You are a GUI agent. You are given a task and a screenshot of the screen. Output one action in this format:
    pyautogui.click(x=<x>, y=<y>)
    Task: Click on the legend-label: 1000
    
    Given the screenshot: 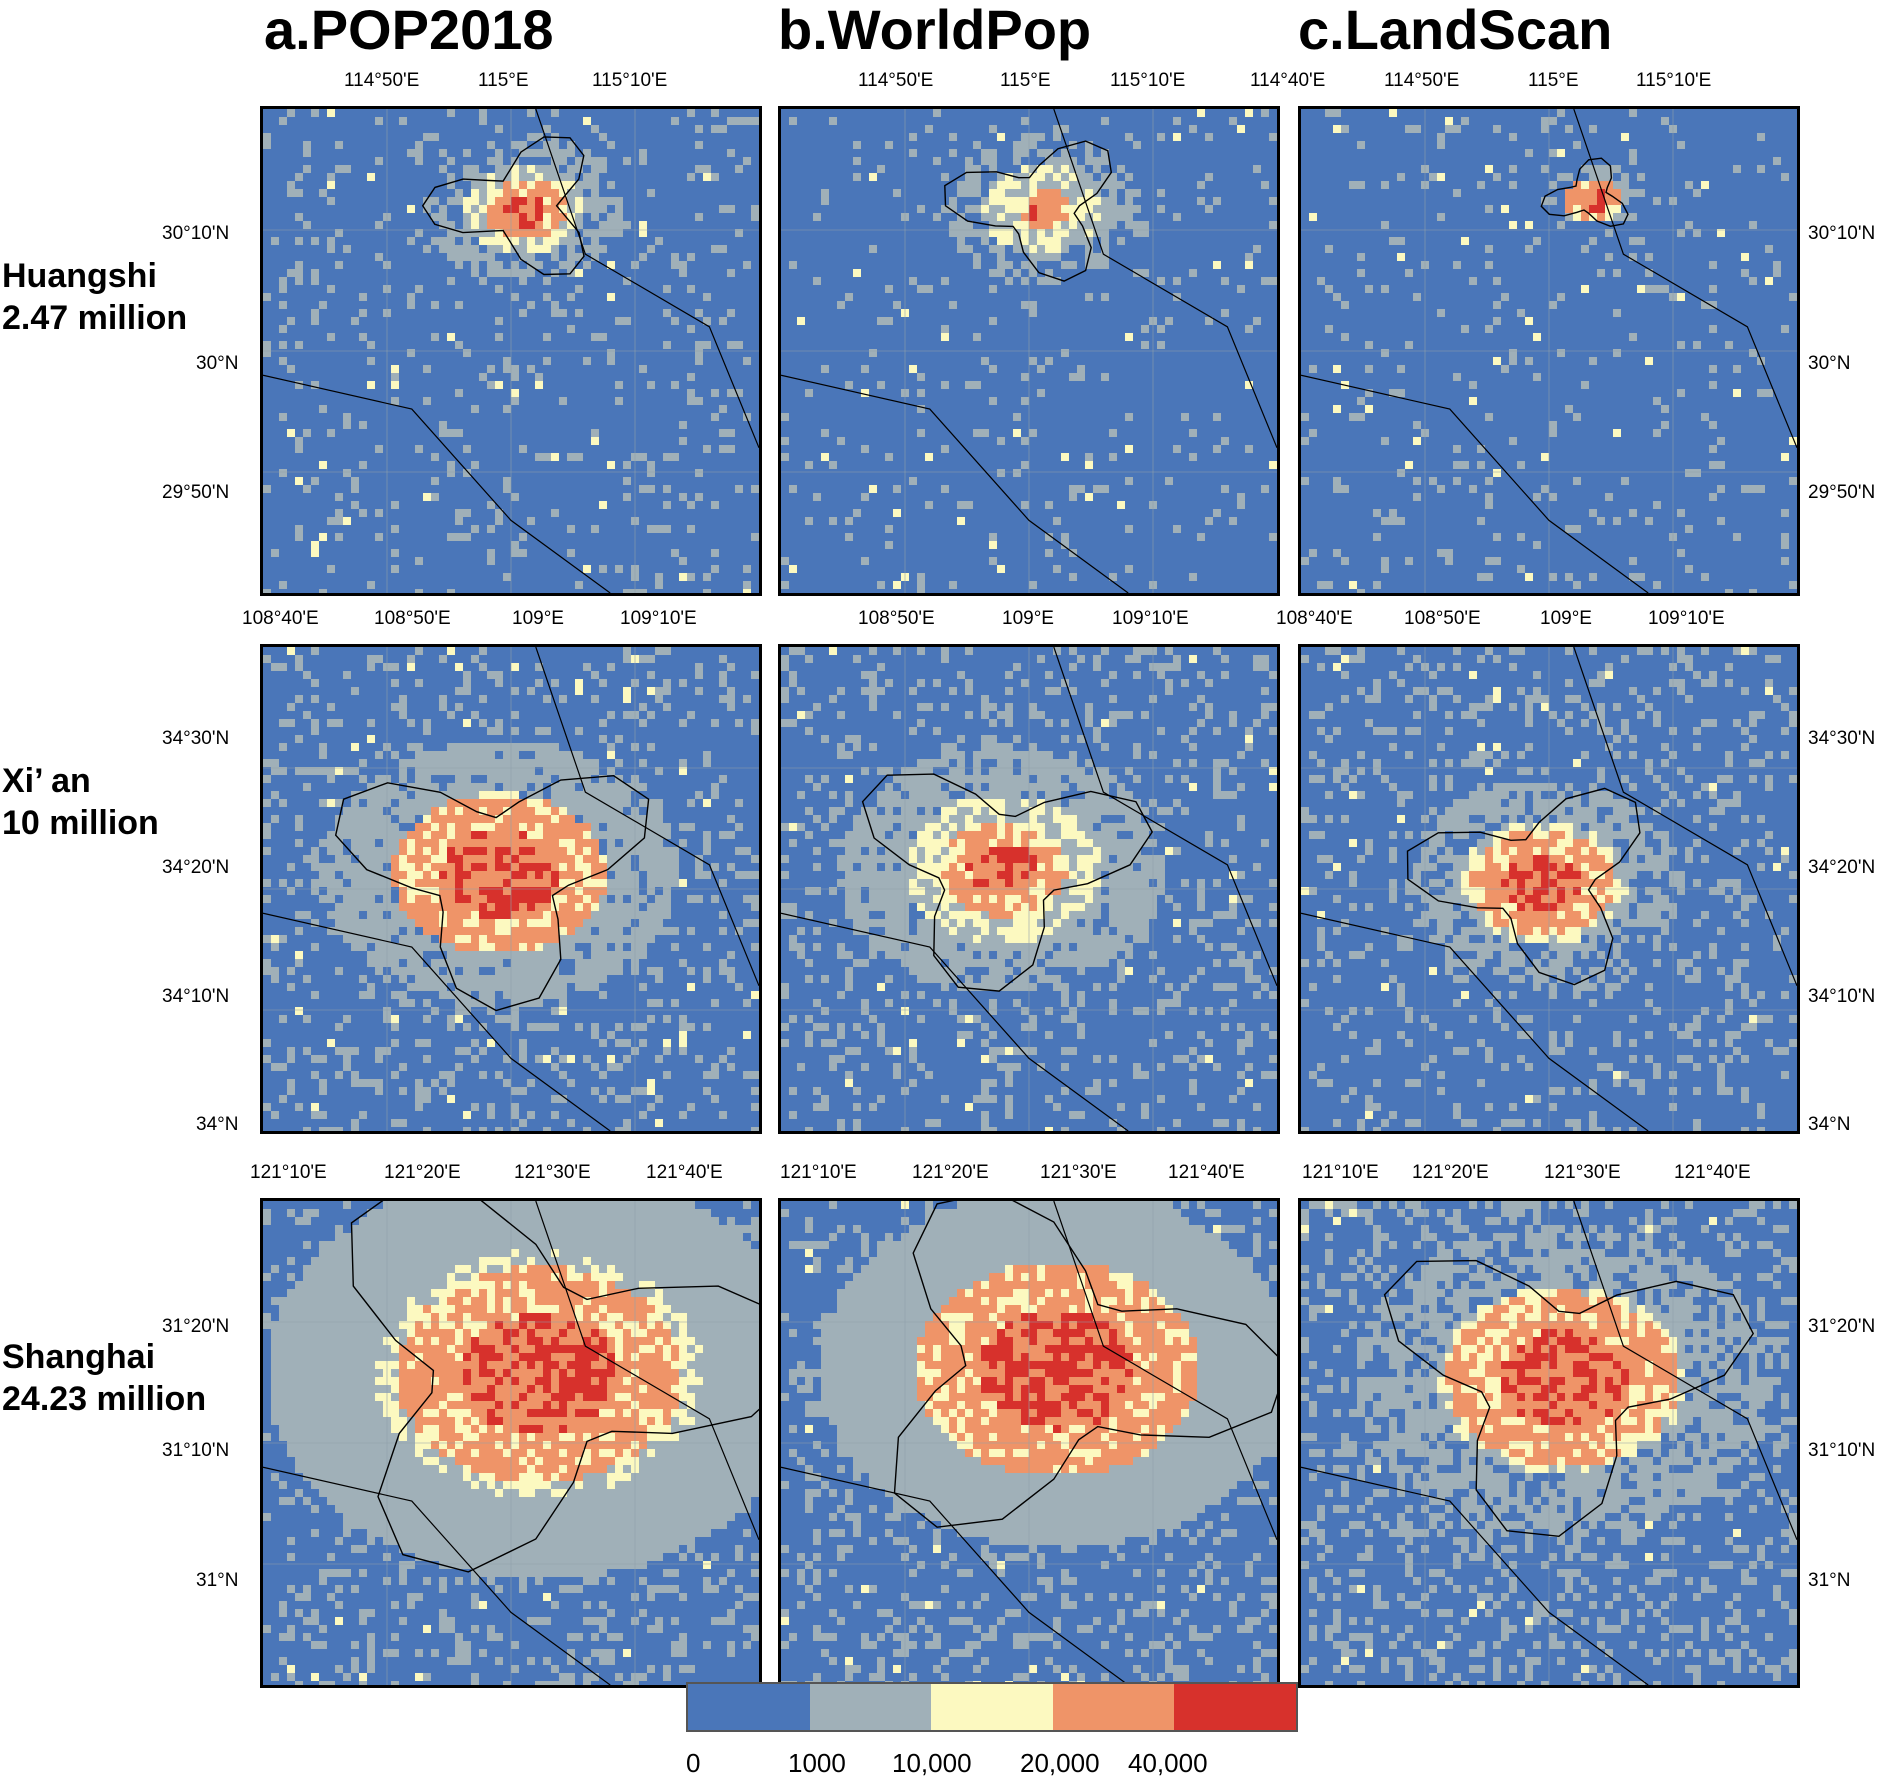 What is the action you would take?
    pyautogui.click(x=817, y=1763)
    